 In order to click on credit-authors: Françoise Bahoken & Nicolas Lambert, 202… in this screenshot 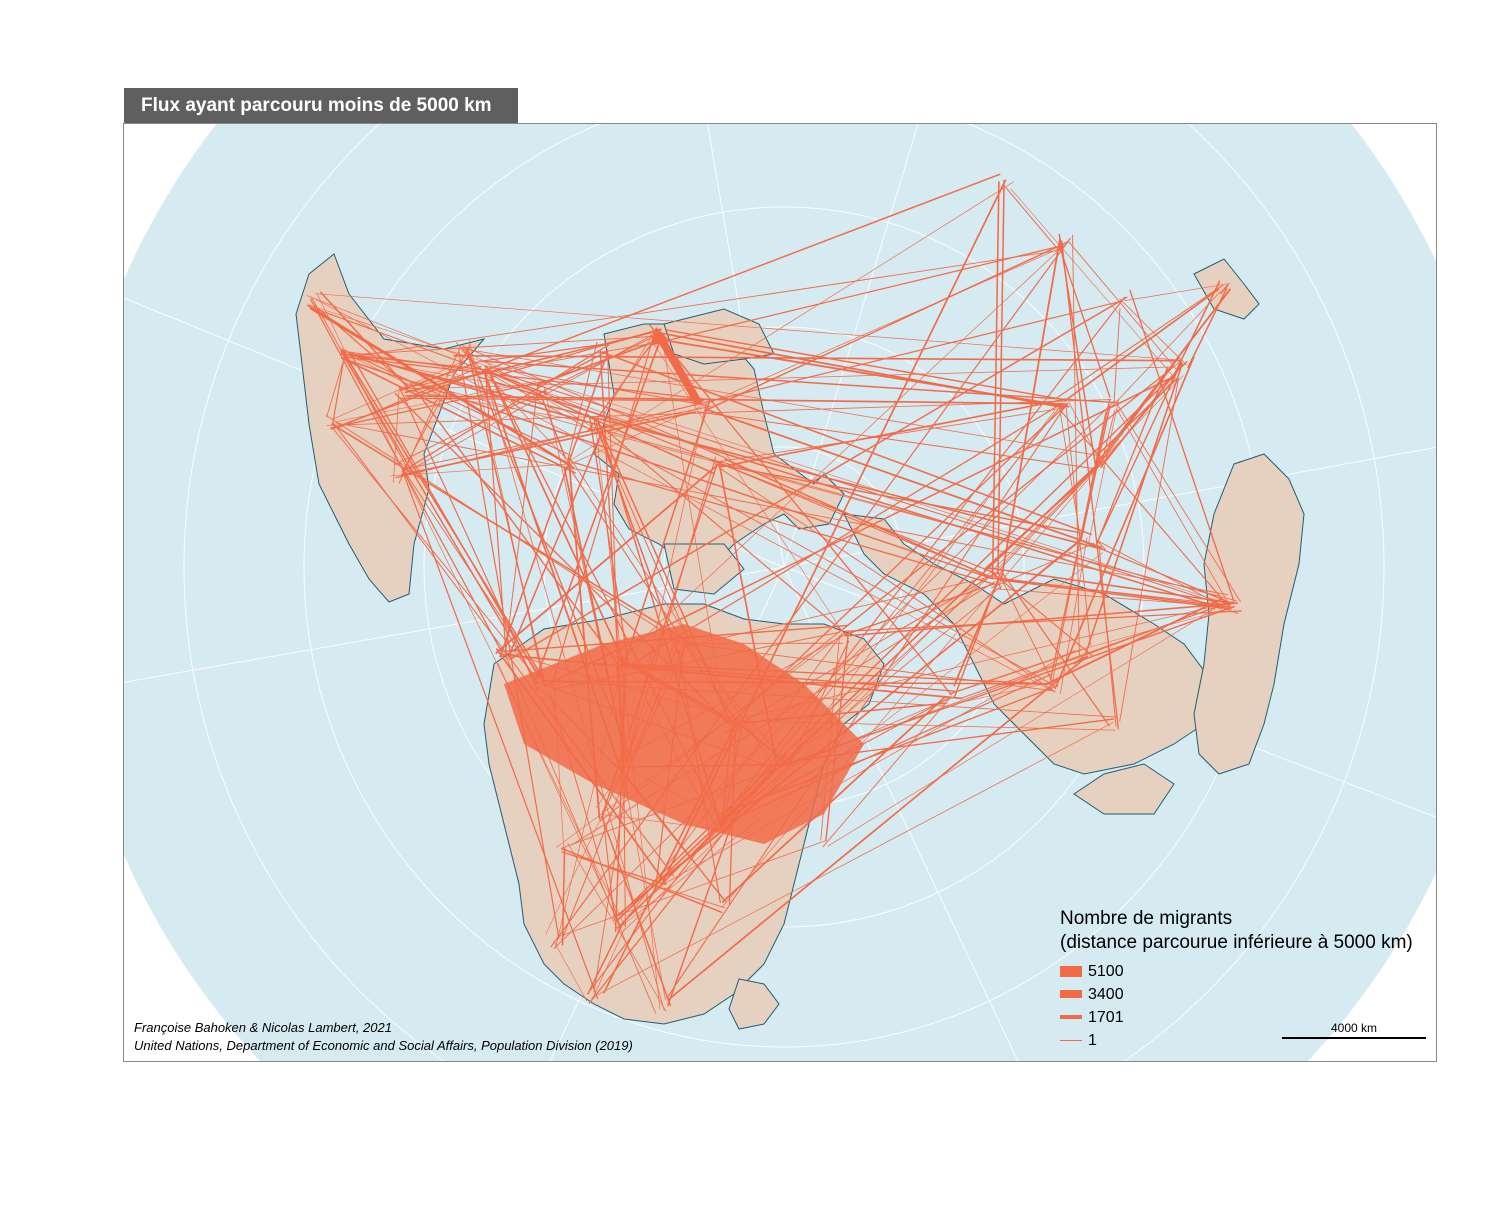, I will do `click(263, 1027)`.